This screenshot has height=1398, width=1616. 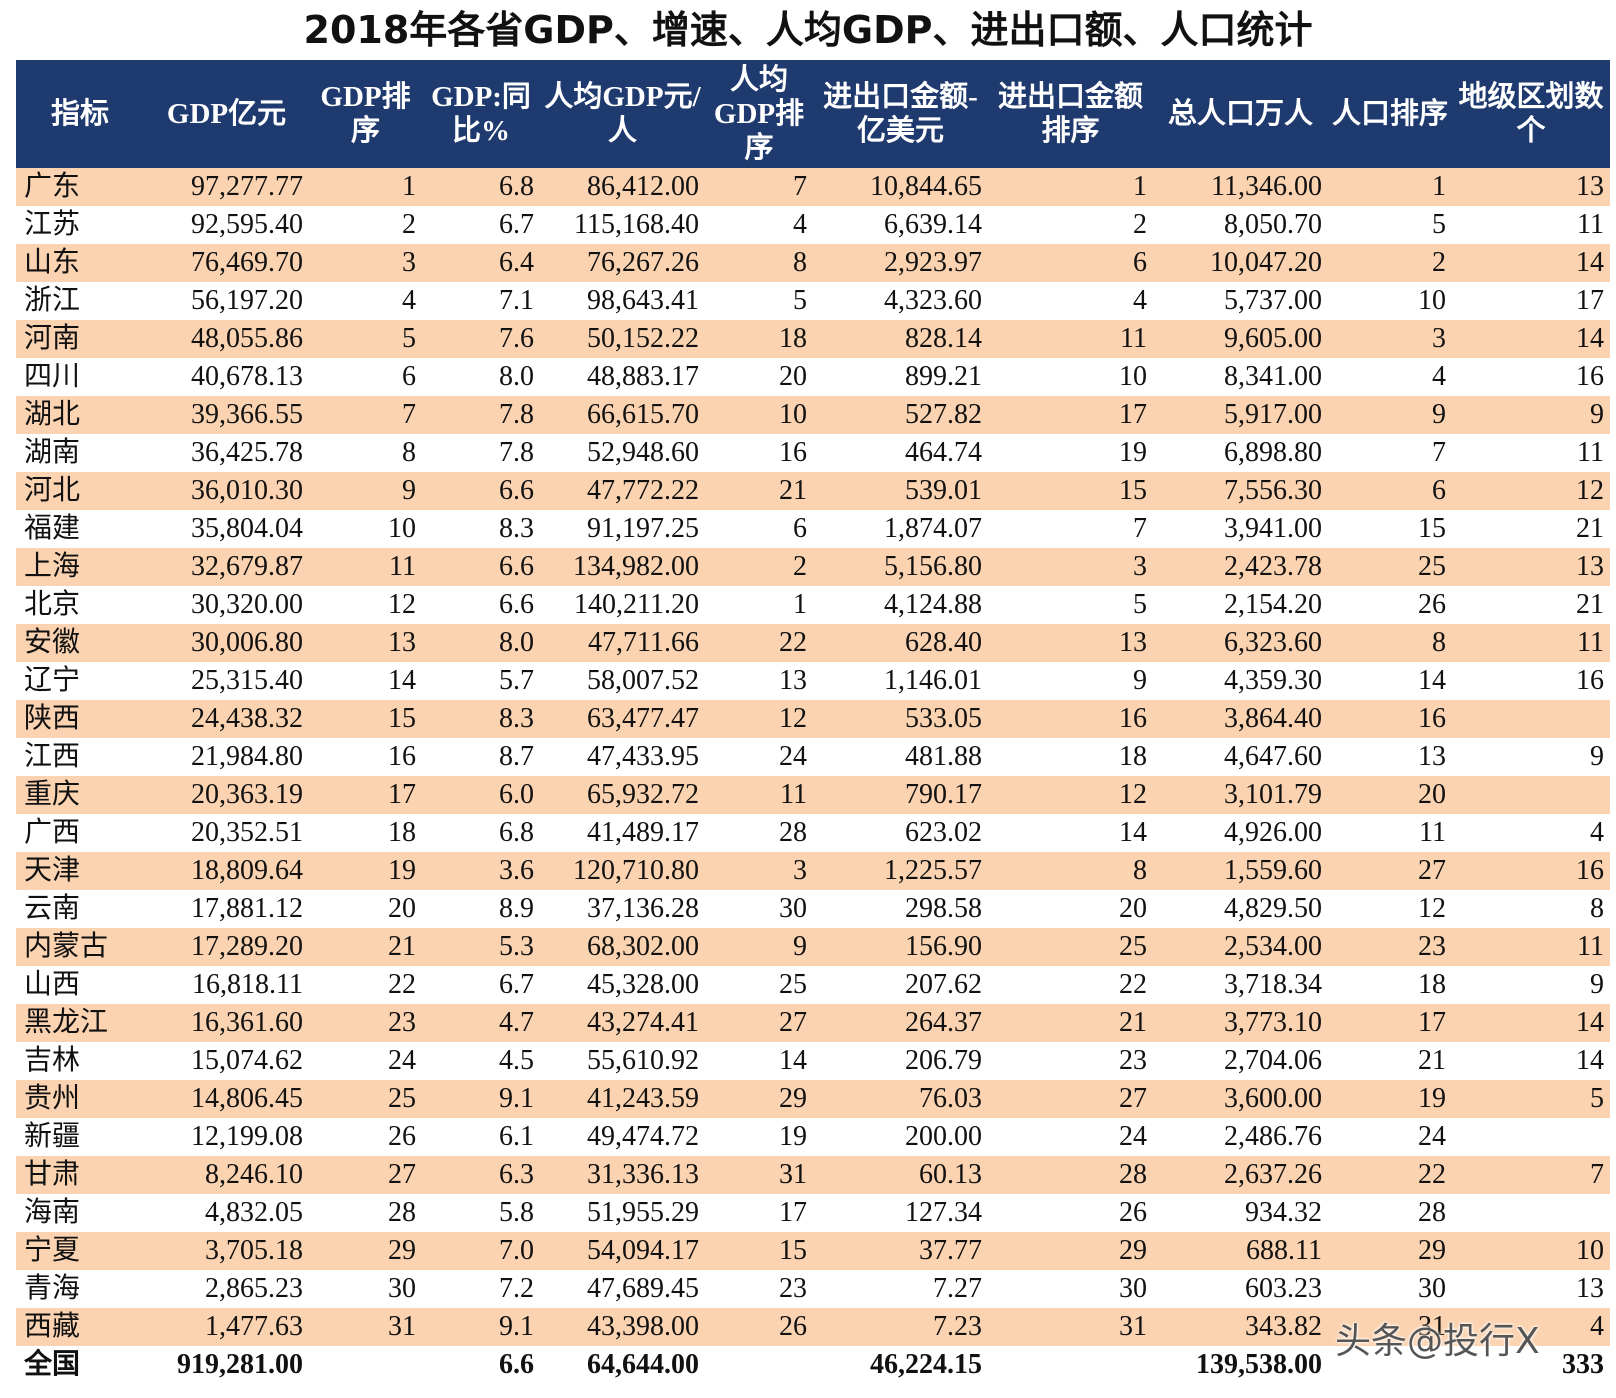 I want to click on header-cell: 人口排序, so click(x=1390, y=114).